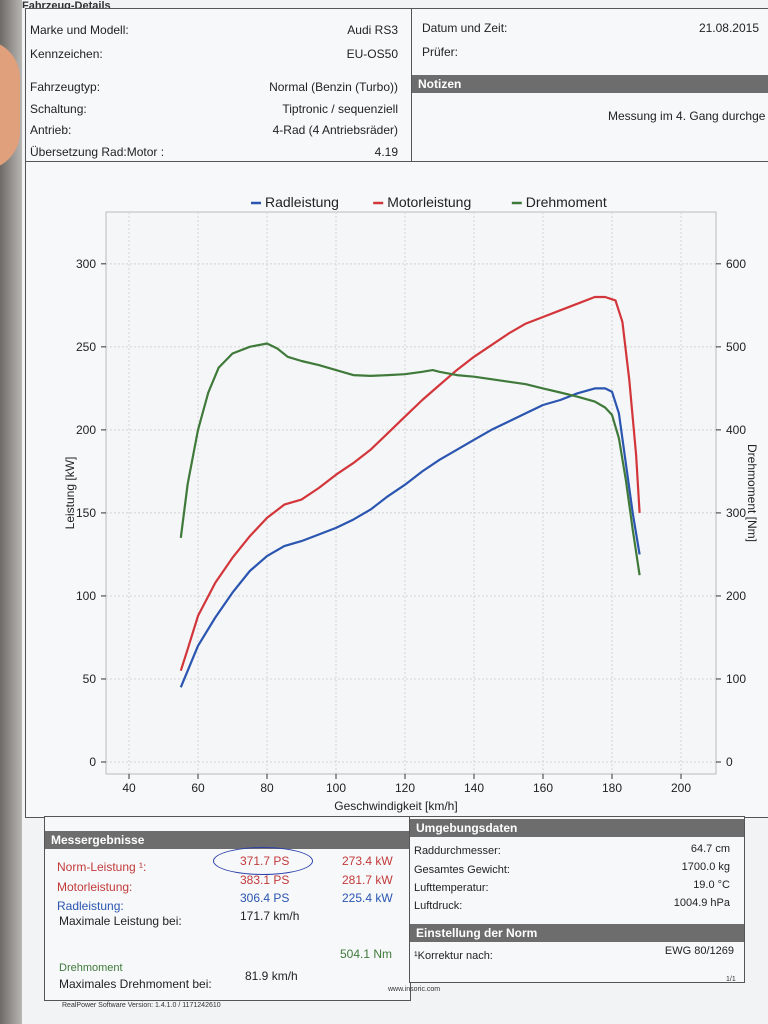 This screenshot has width=768, height=1024. What do you see at coordinates (474, 788) in the screenshot?
I see `x-tick-label: 140` at bounding box center [474, 788].